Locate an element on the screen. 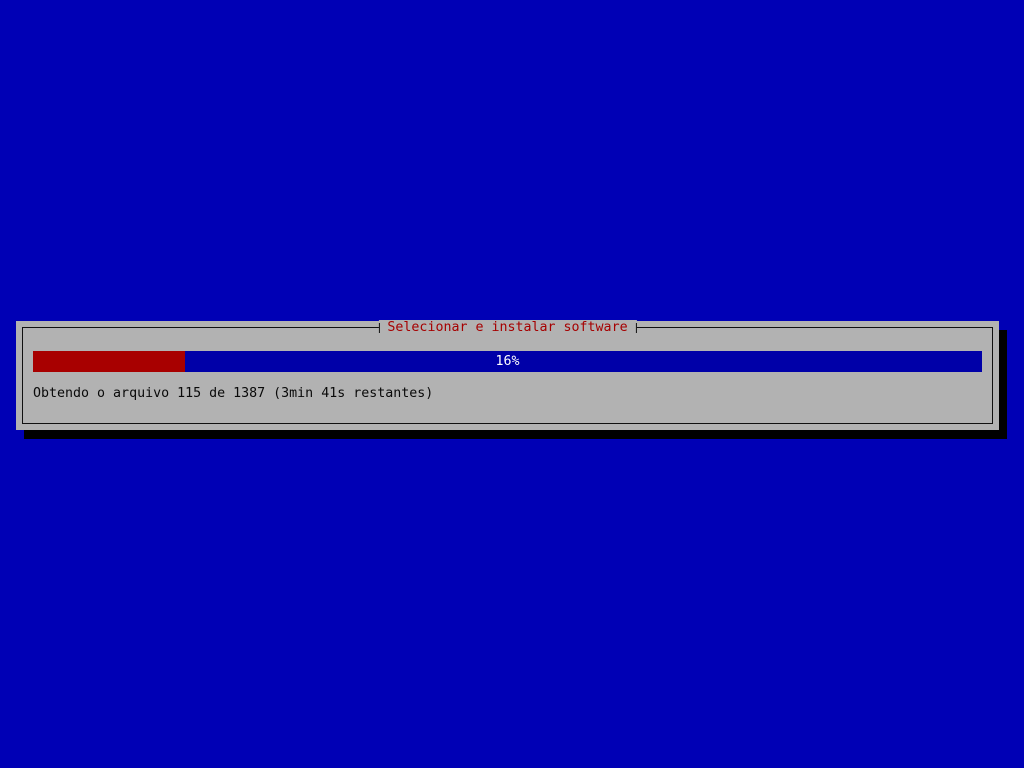  progress-percent-label: 16% is located at coordinates (507, 361).